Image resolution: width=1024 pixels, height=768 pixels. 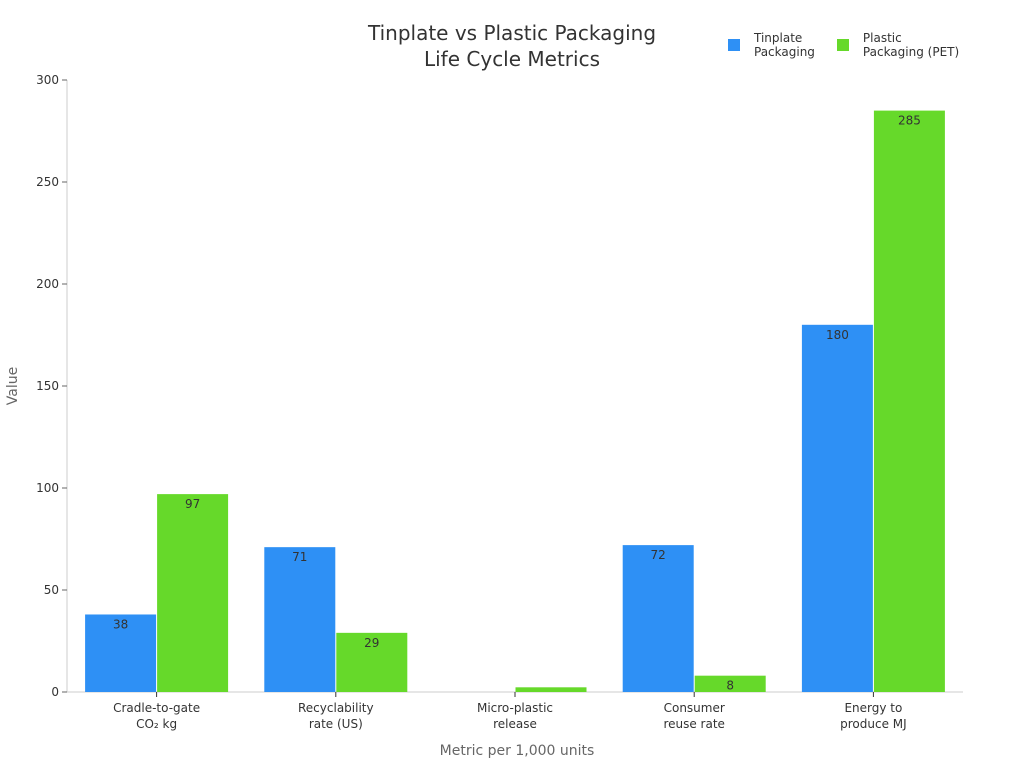 What do you see at coordinates (734, 45) in the screenshot?
I see `legend-swatch-tinplate` at bounding box center [734, 45].